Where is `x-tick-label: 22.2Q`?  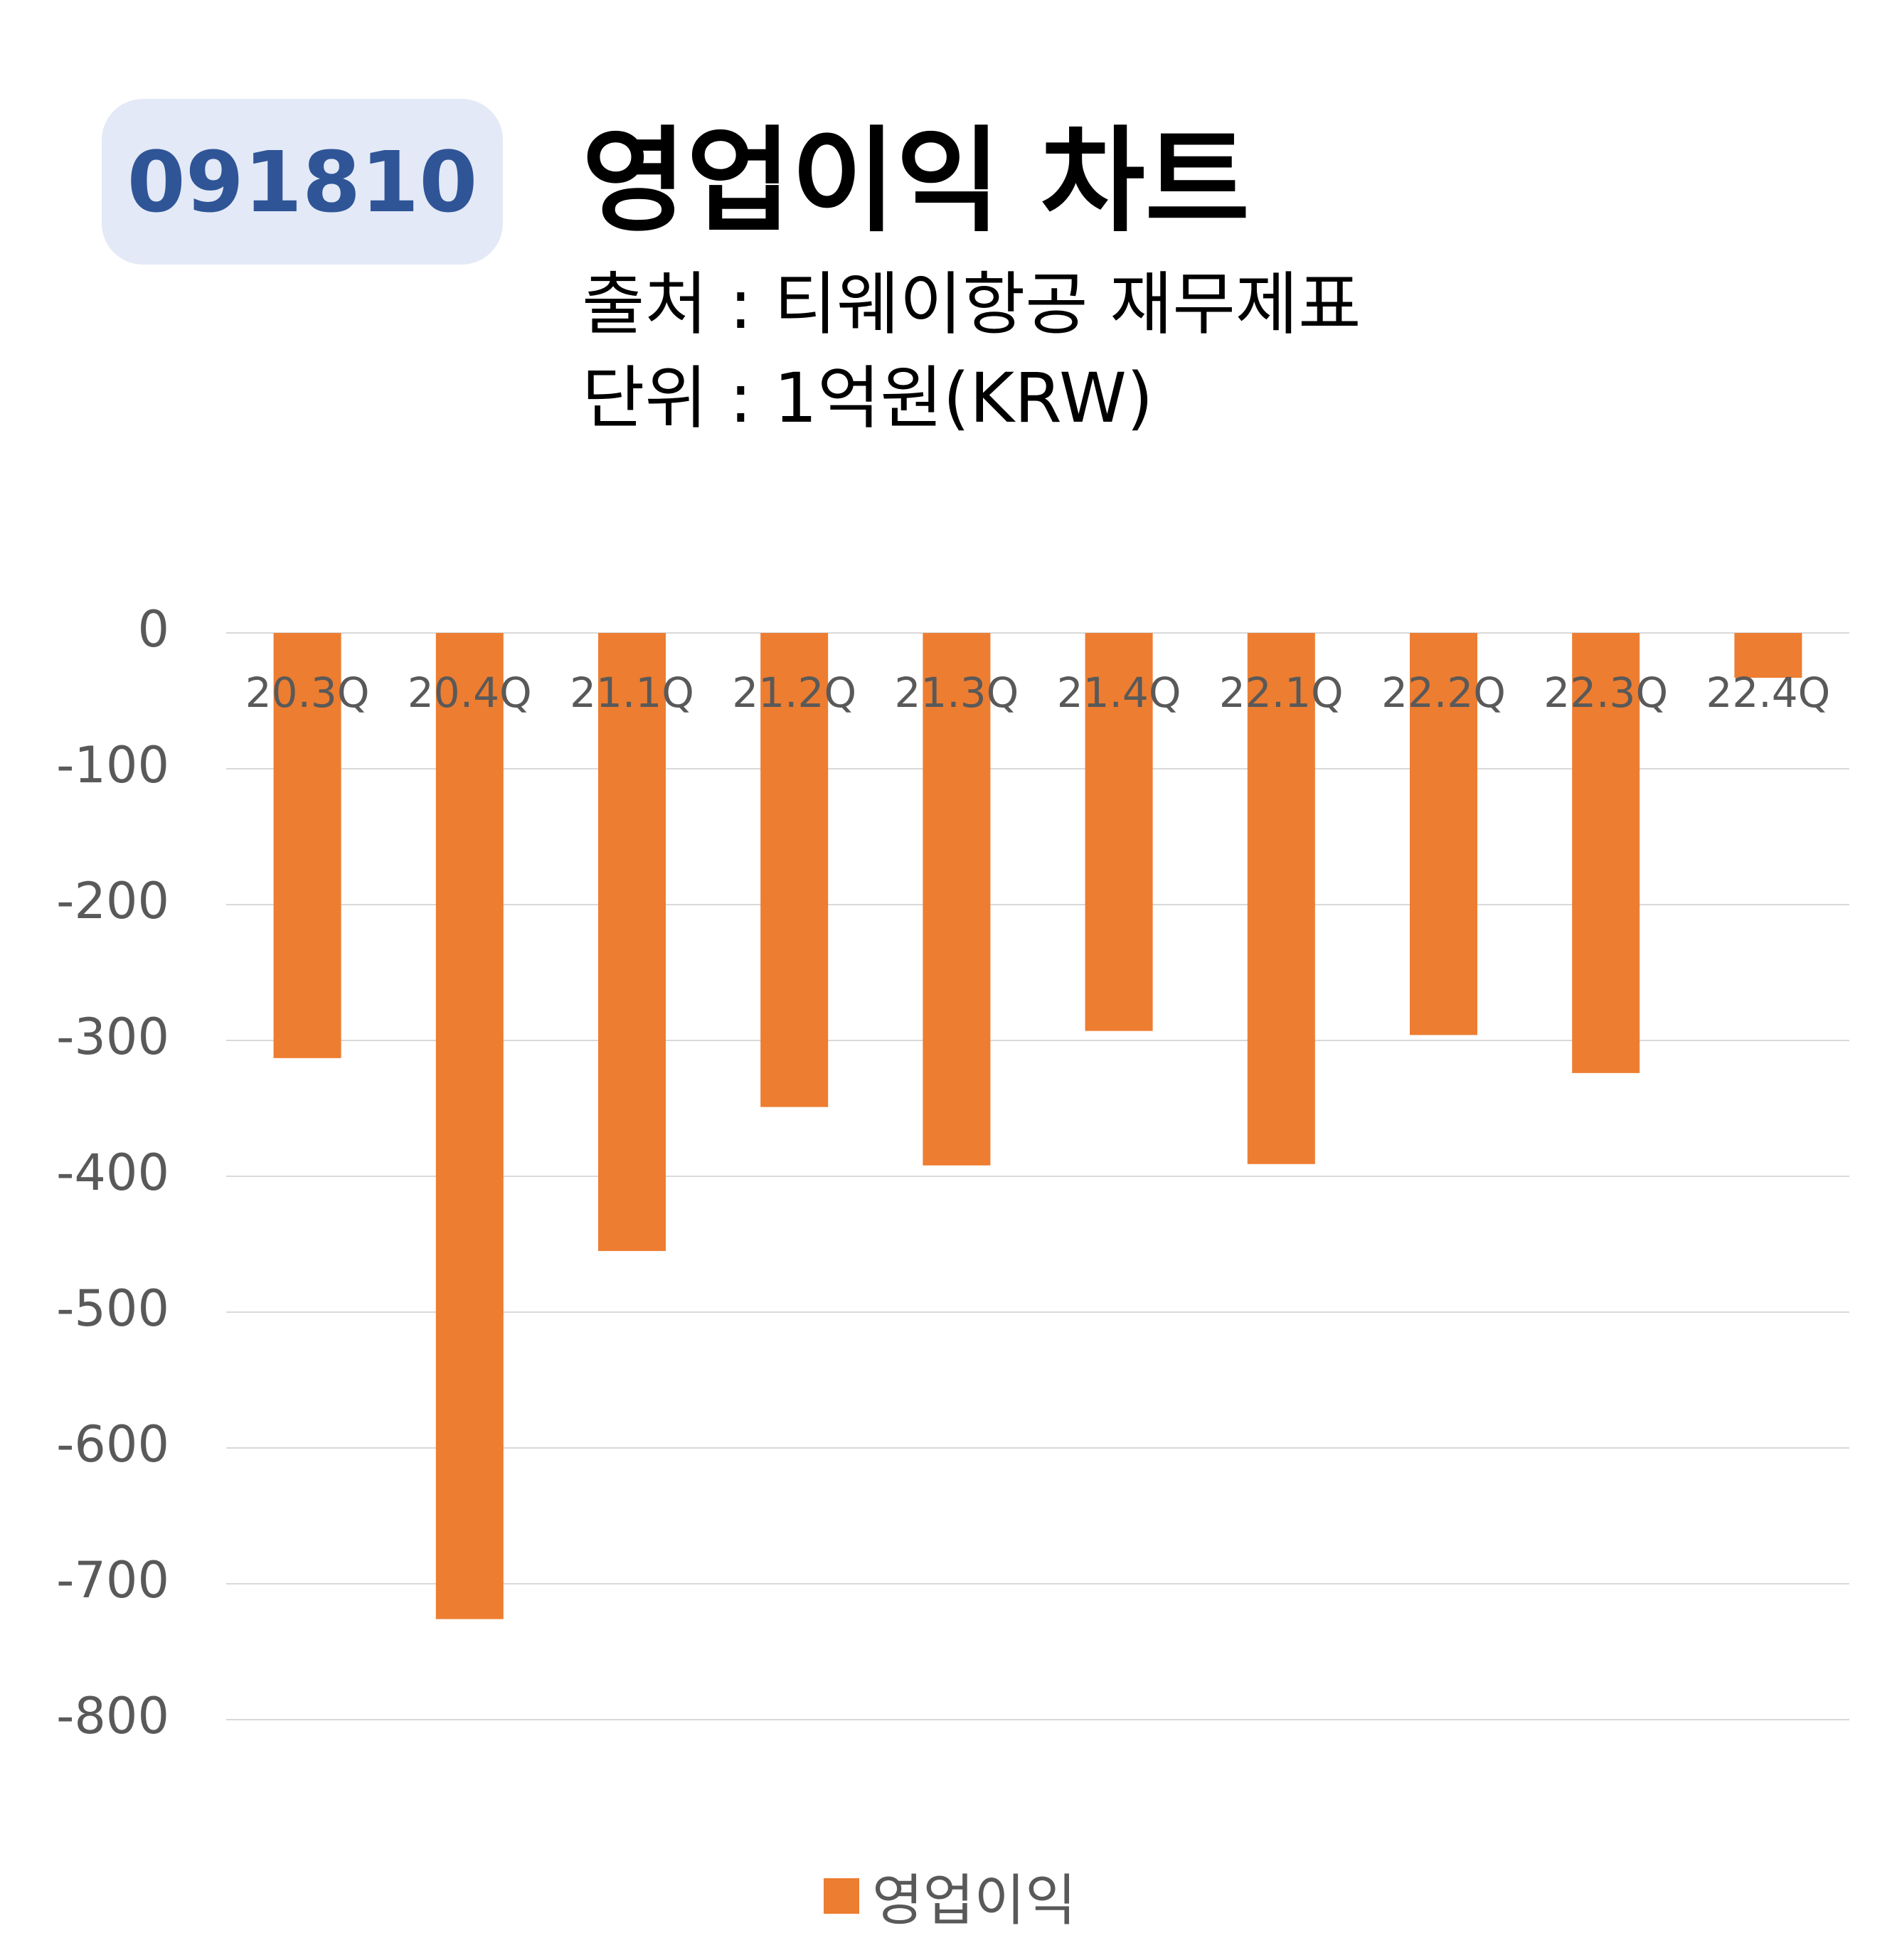 x-tick-label: 22.2Q is located at coordinates (1444, 693).